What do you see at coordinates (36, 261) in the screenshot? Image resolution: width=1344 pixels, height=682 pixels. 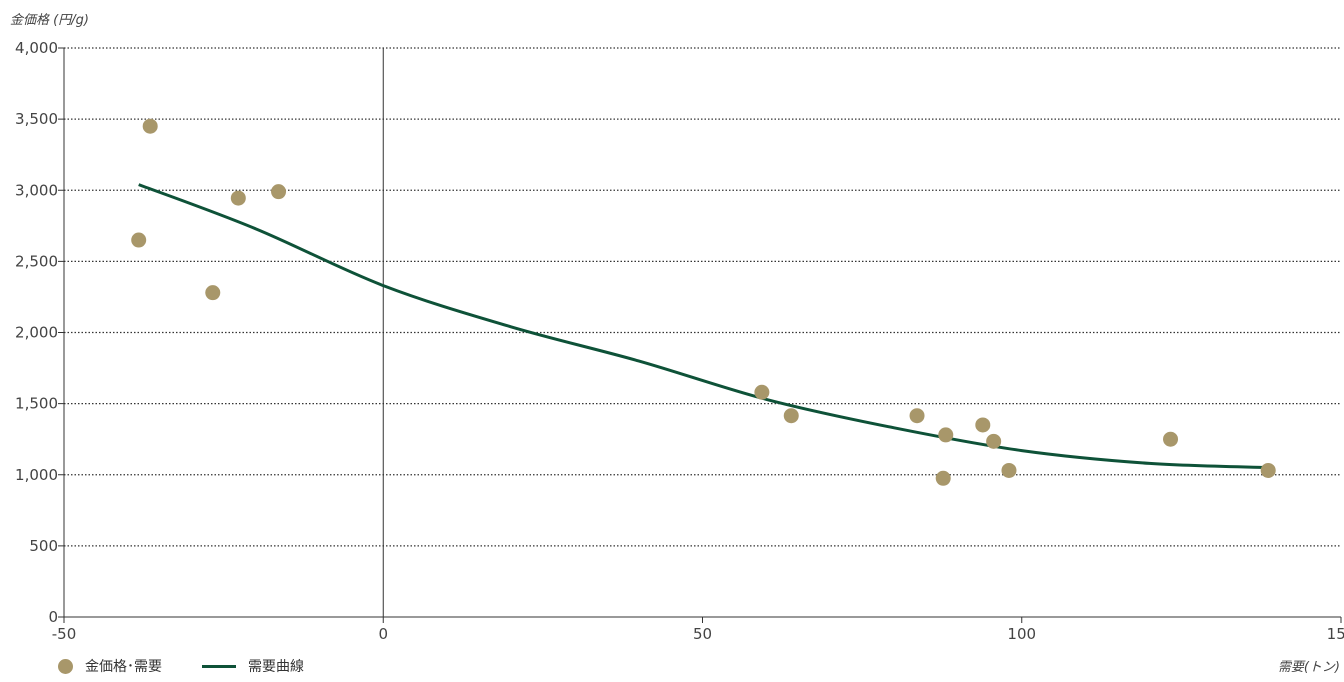 I see `y-tick-label: 2,500` at bounding box center [36, 261].